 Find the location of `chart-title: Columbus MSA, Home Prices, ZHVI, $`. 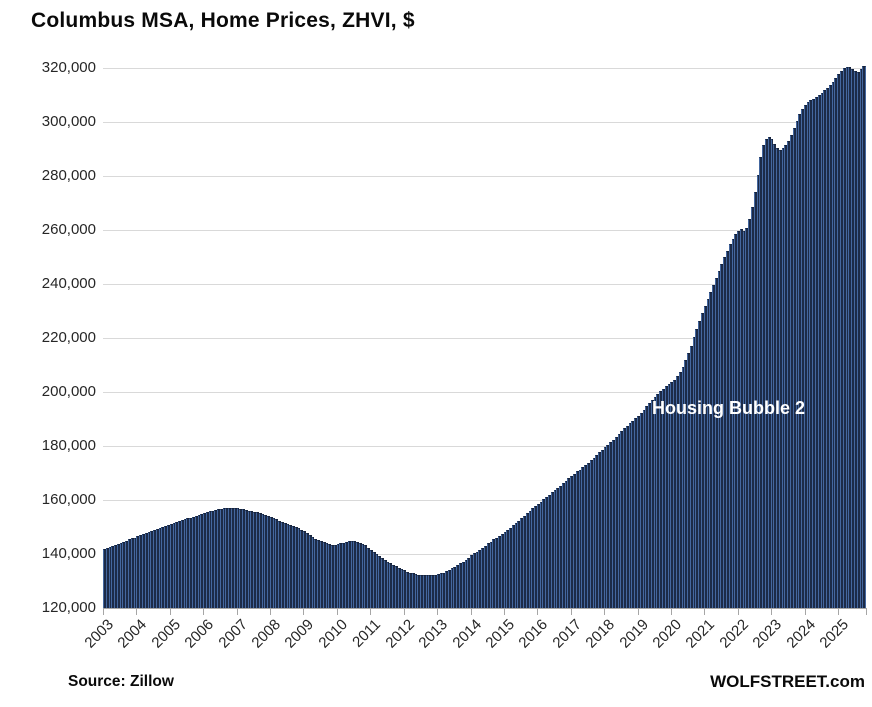

chart-title: Columbus MSA, Home Prices, ZHVI, $ is located at coordinates (223, 20).